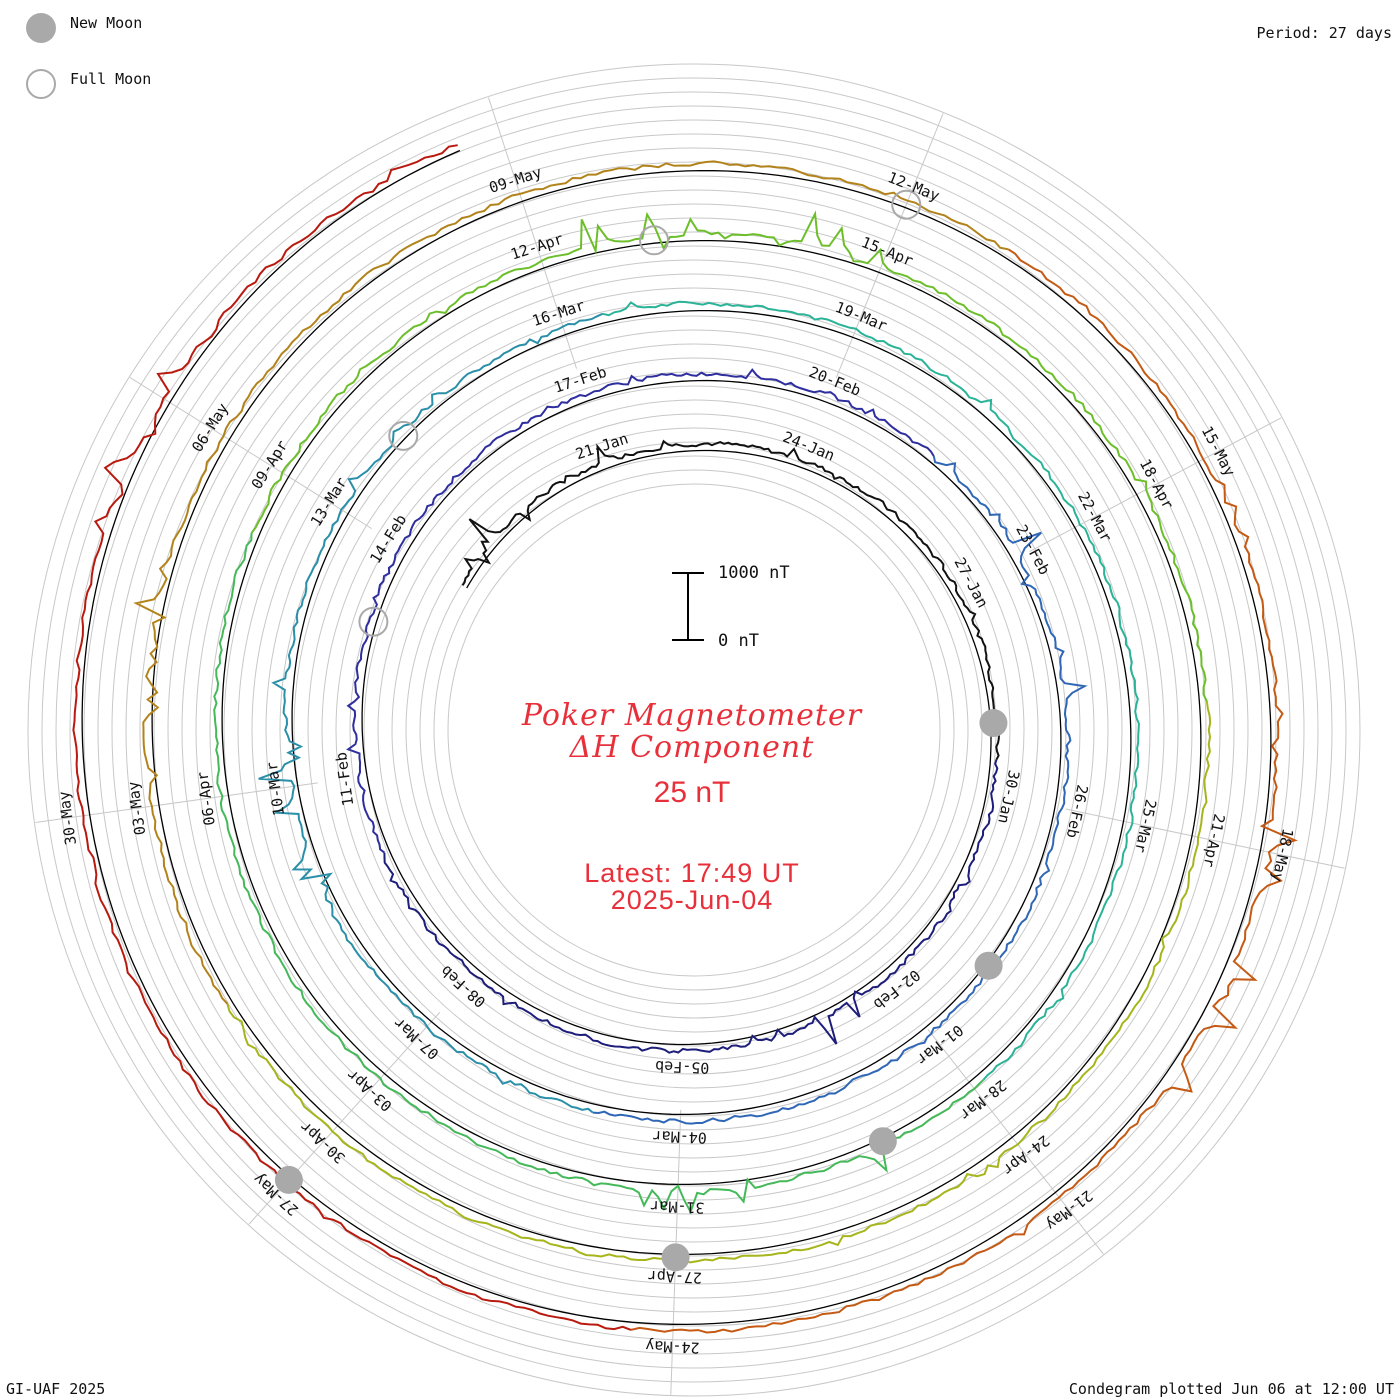 This screenshot has height=1400, width=1400. What do you see at coordinates (205, 798) in the screenshot?
I see `date-label: 06-Apr` at bounding box center [205, 798].